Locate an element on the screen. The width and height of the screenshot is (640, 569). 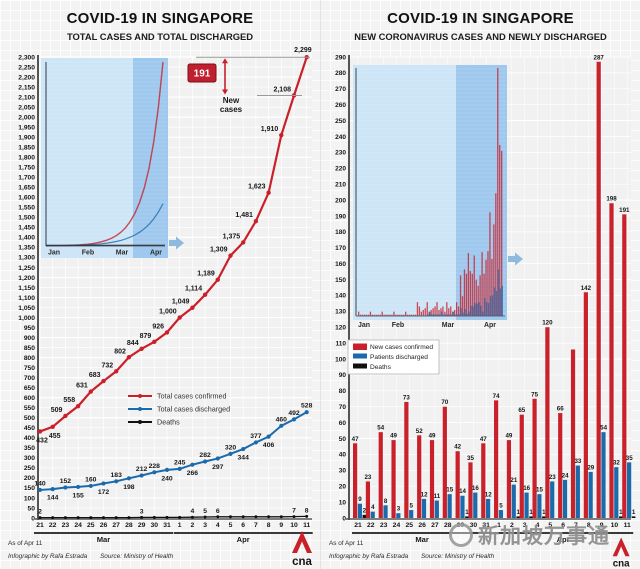
svg-text: 8 is located at coordinates (589, 525).